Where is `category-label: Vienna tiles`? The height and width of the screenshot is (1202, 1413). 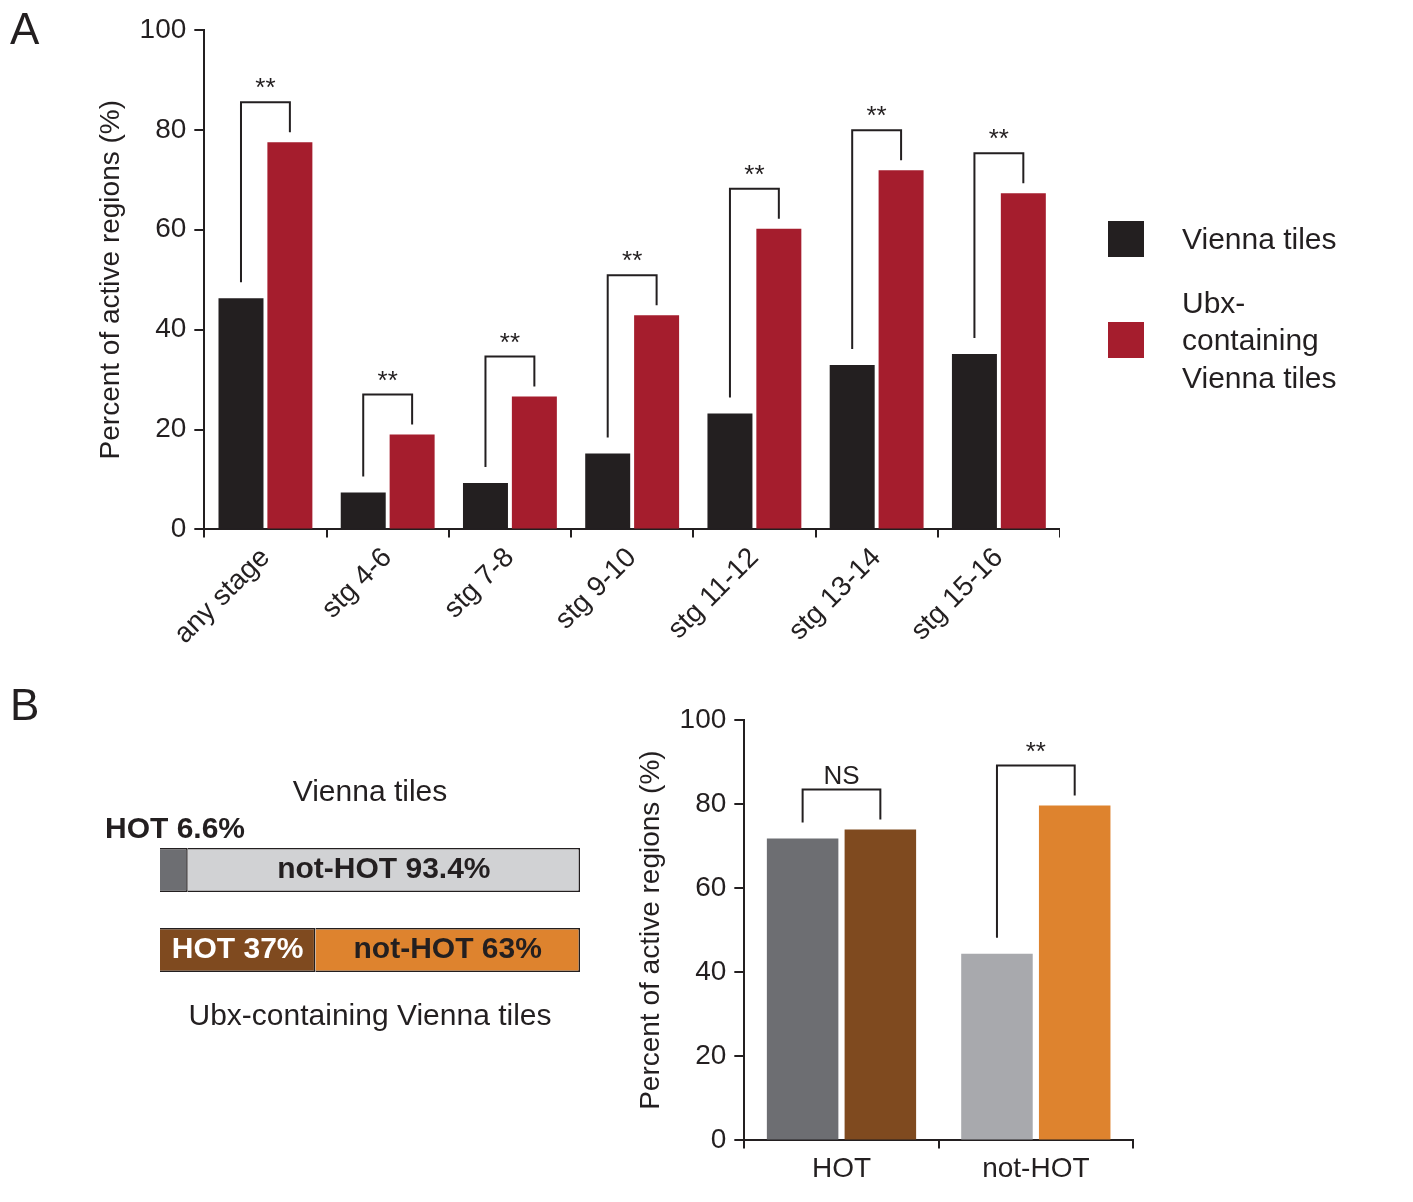
category-label: Vienna tiles is located at coordinates (370, 791).